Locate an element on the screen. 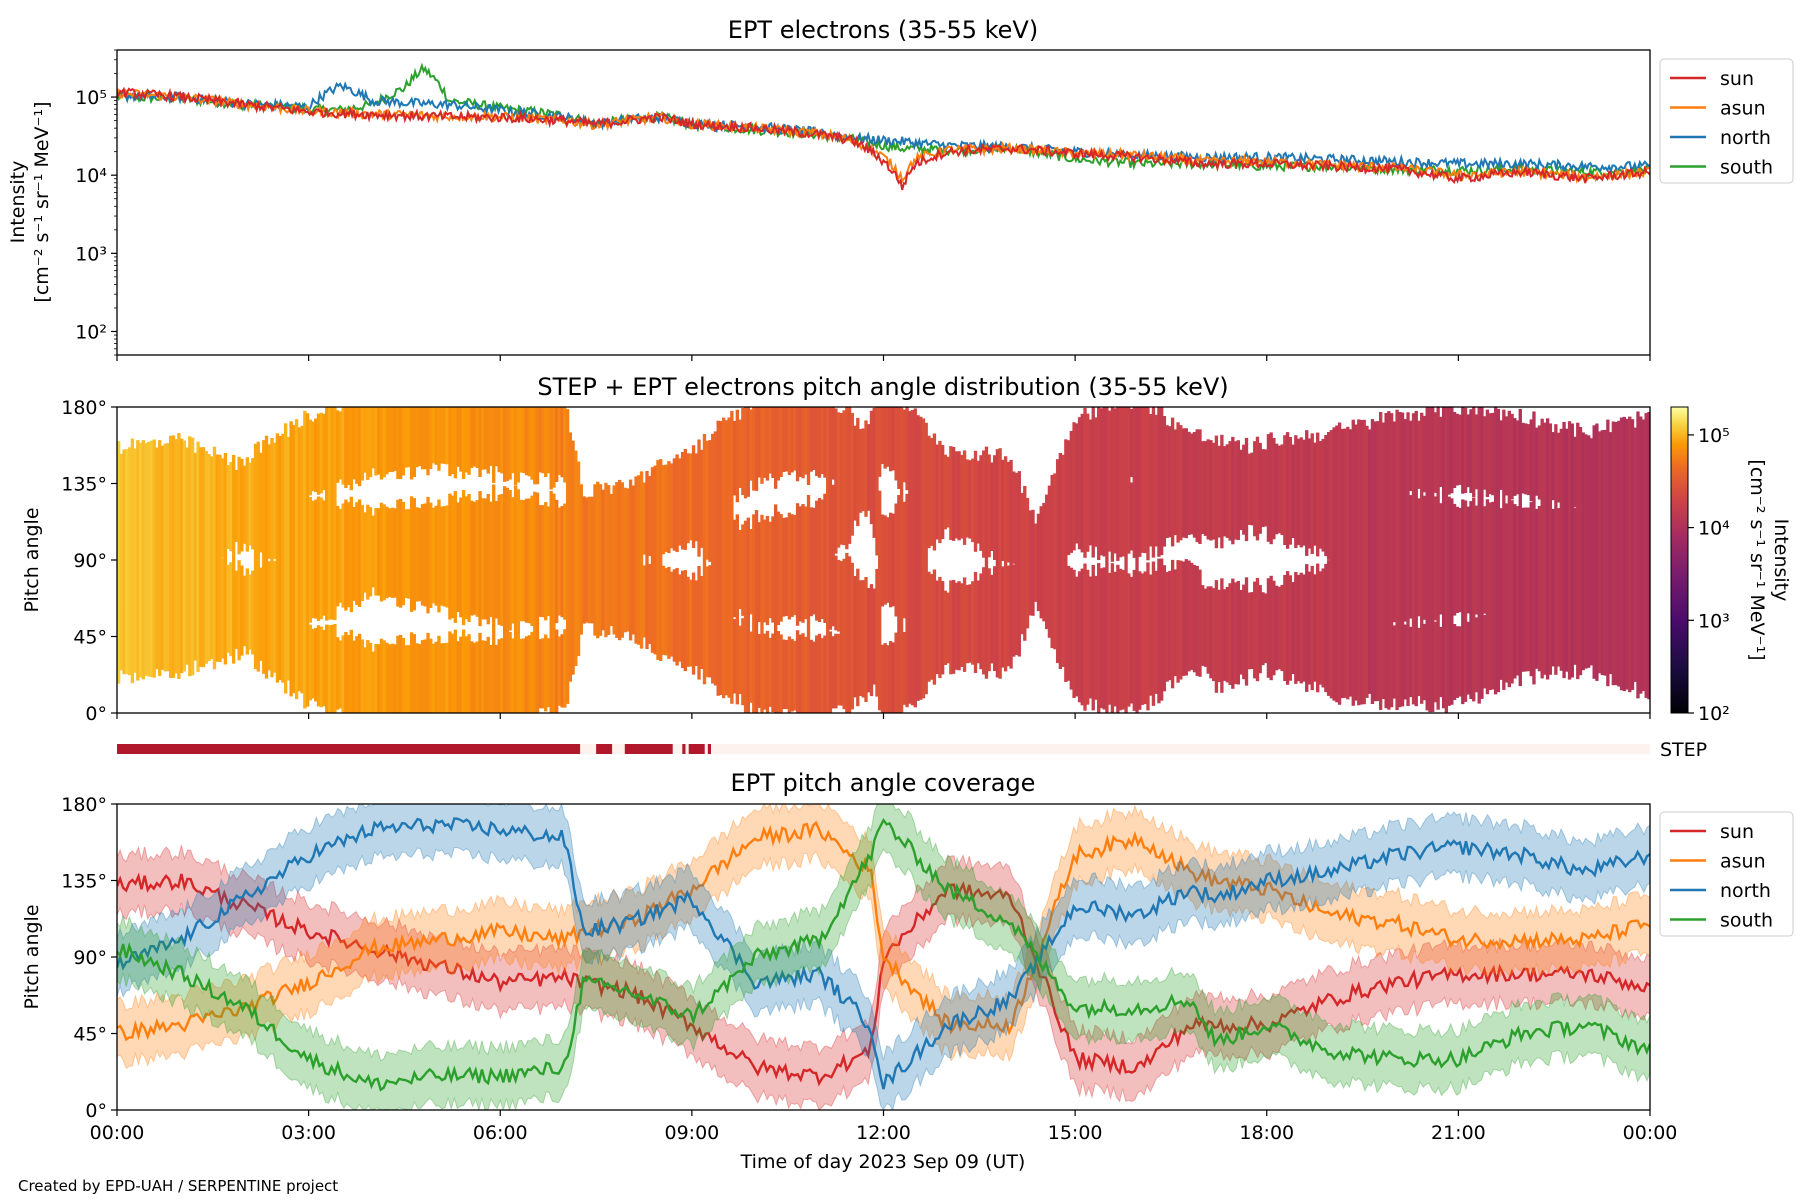  series-line-sun is located at coordinates (883, 138).